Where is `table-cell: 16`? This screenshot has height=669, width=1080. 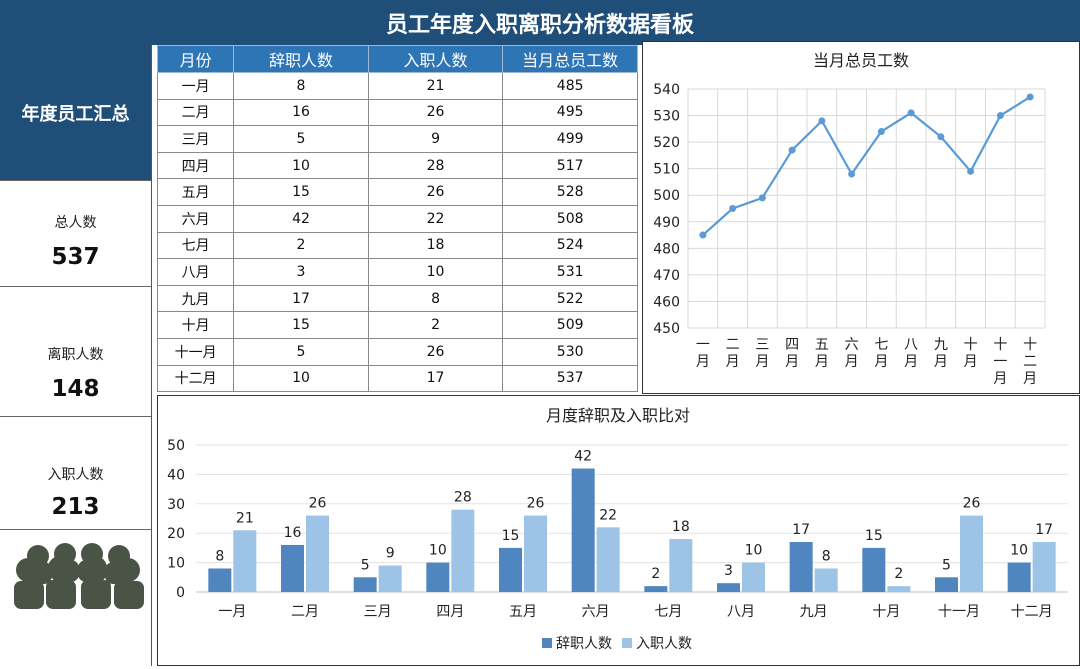
table-cell: 16 is located at coordinates (301, 112).